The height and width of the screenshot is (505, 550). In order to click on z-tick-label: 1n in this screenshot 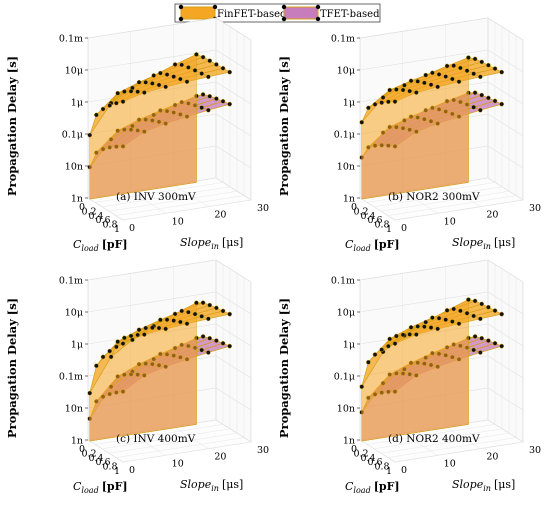, I will do `click(77, 441)`.